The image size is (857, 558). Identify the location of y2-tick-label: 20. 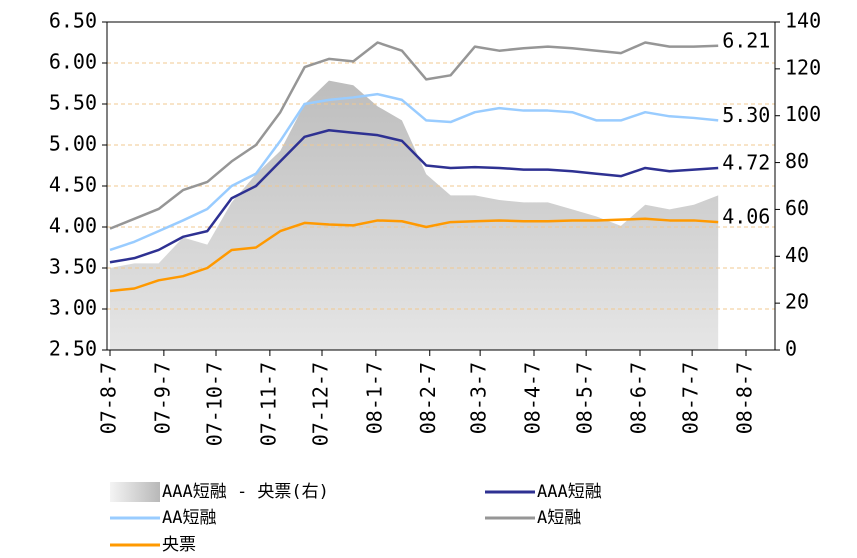
(797, 302).